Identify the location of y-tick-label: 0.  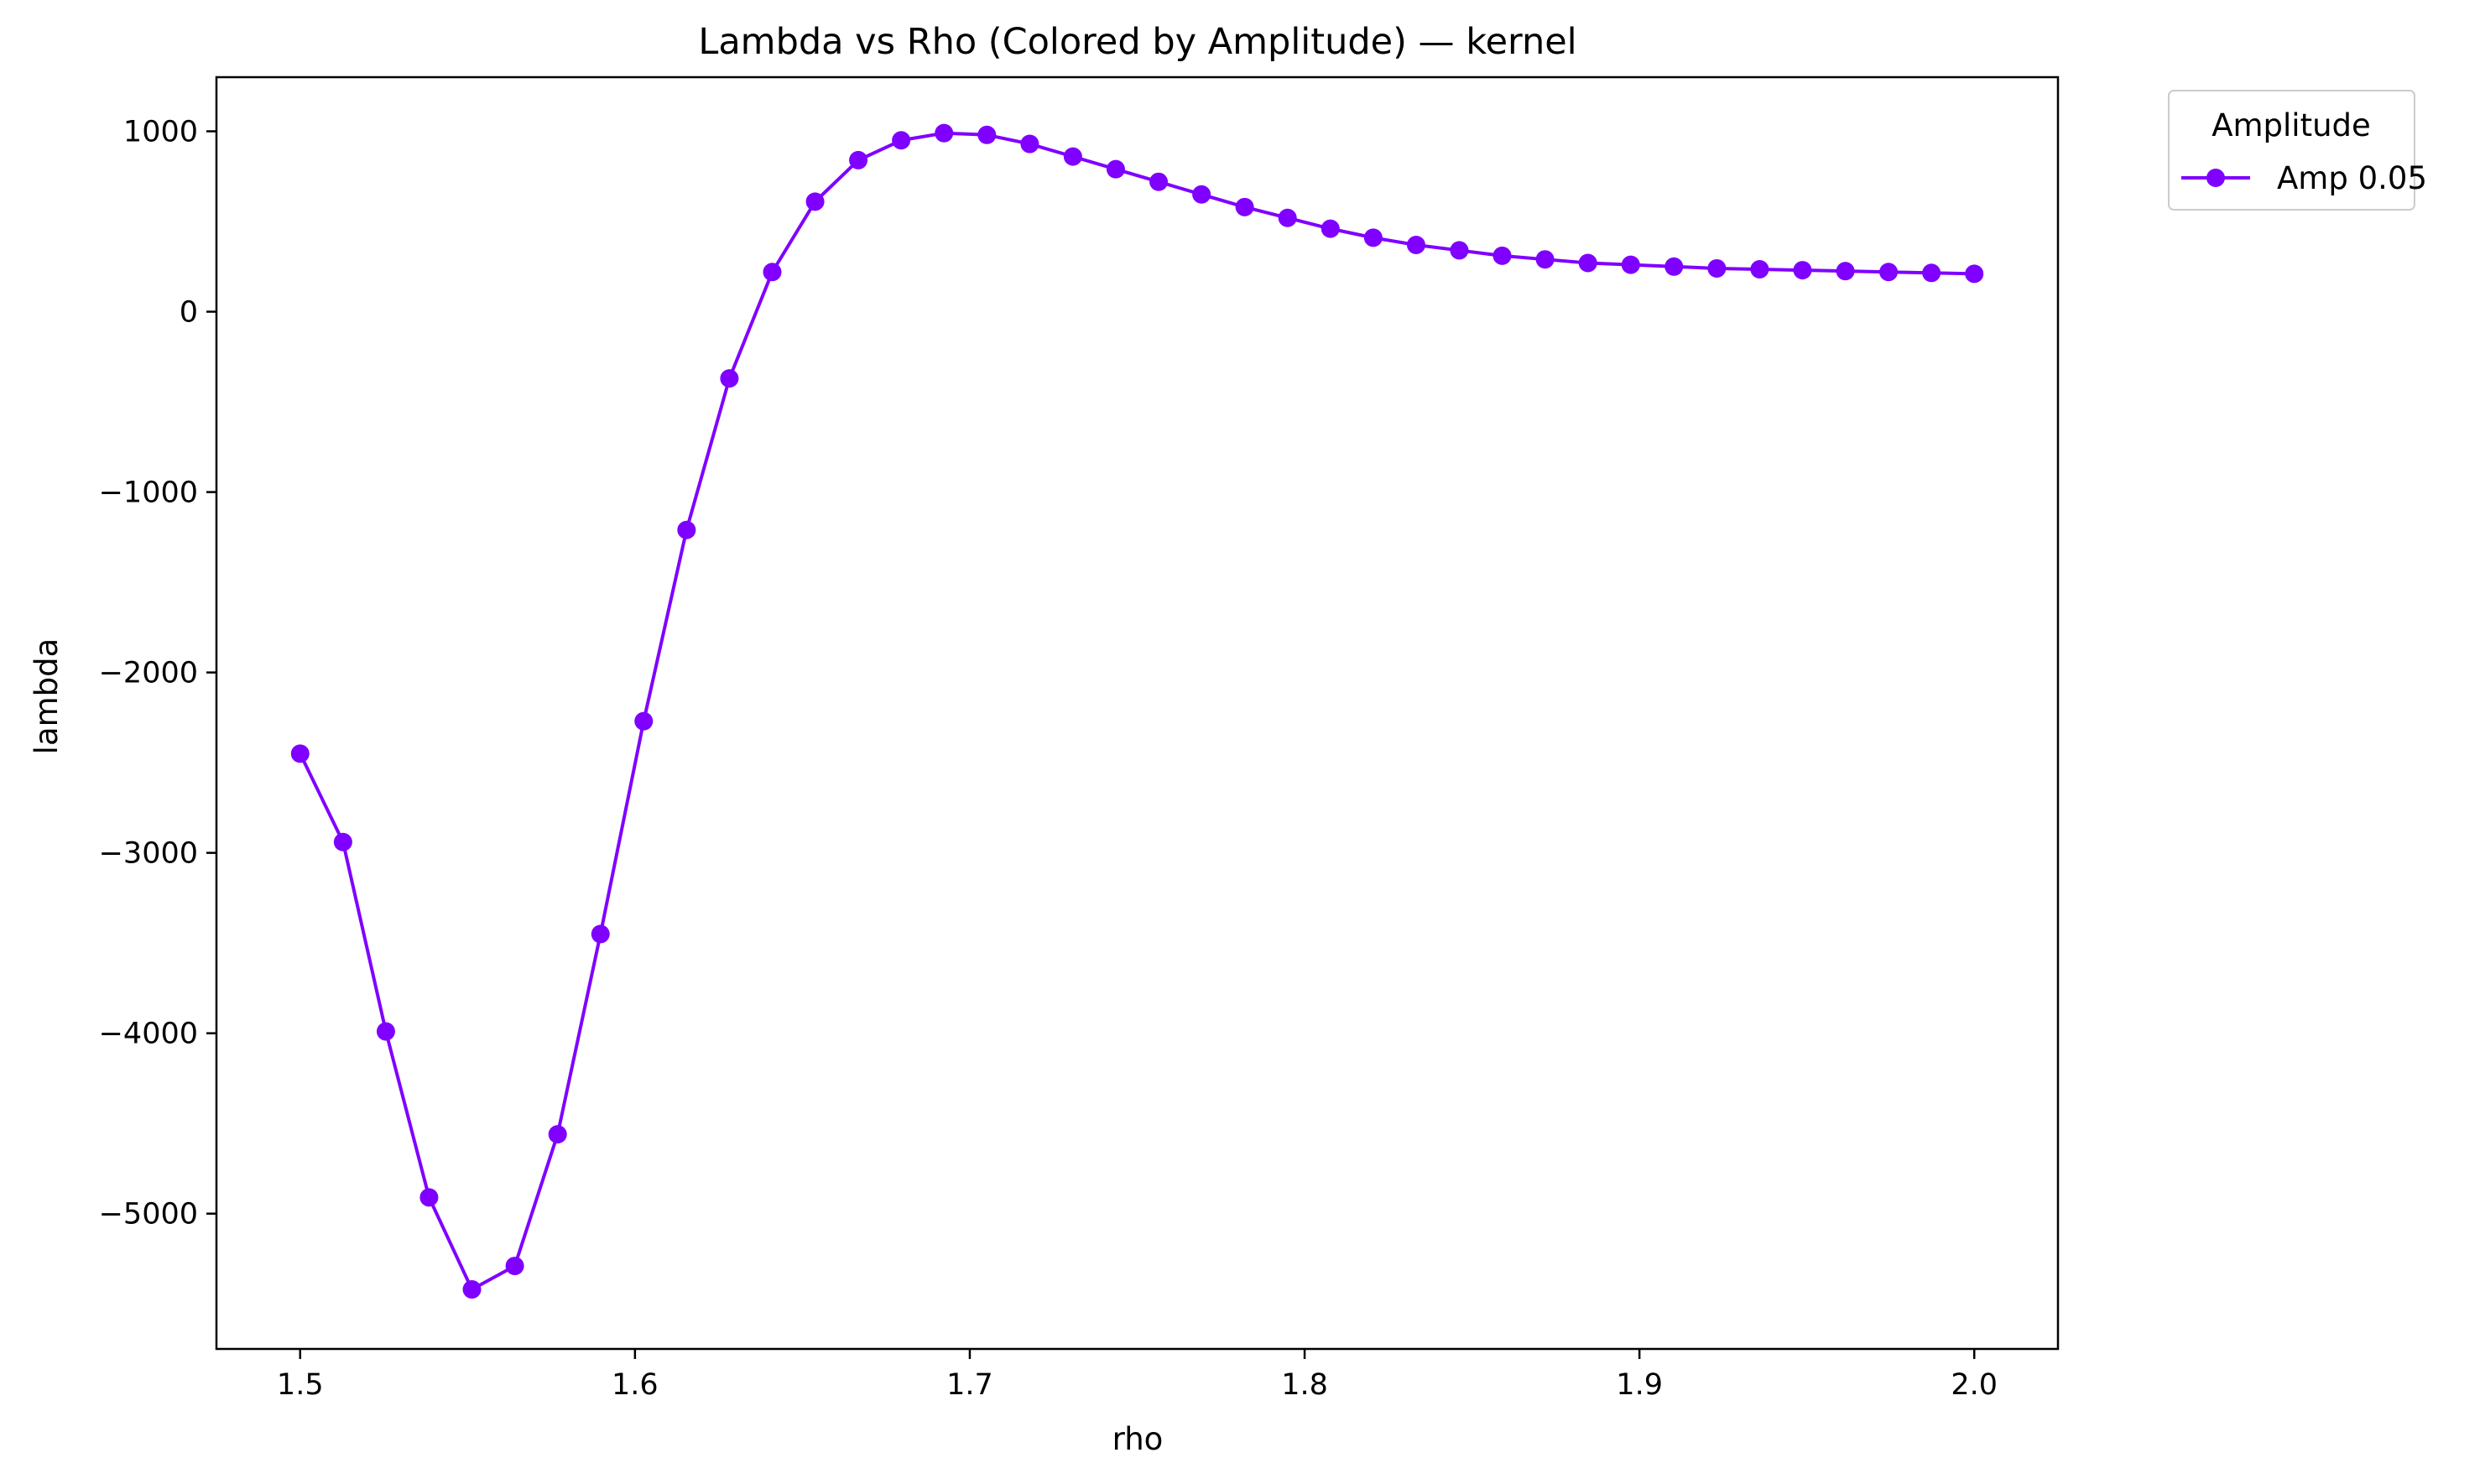
(189, 313).